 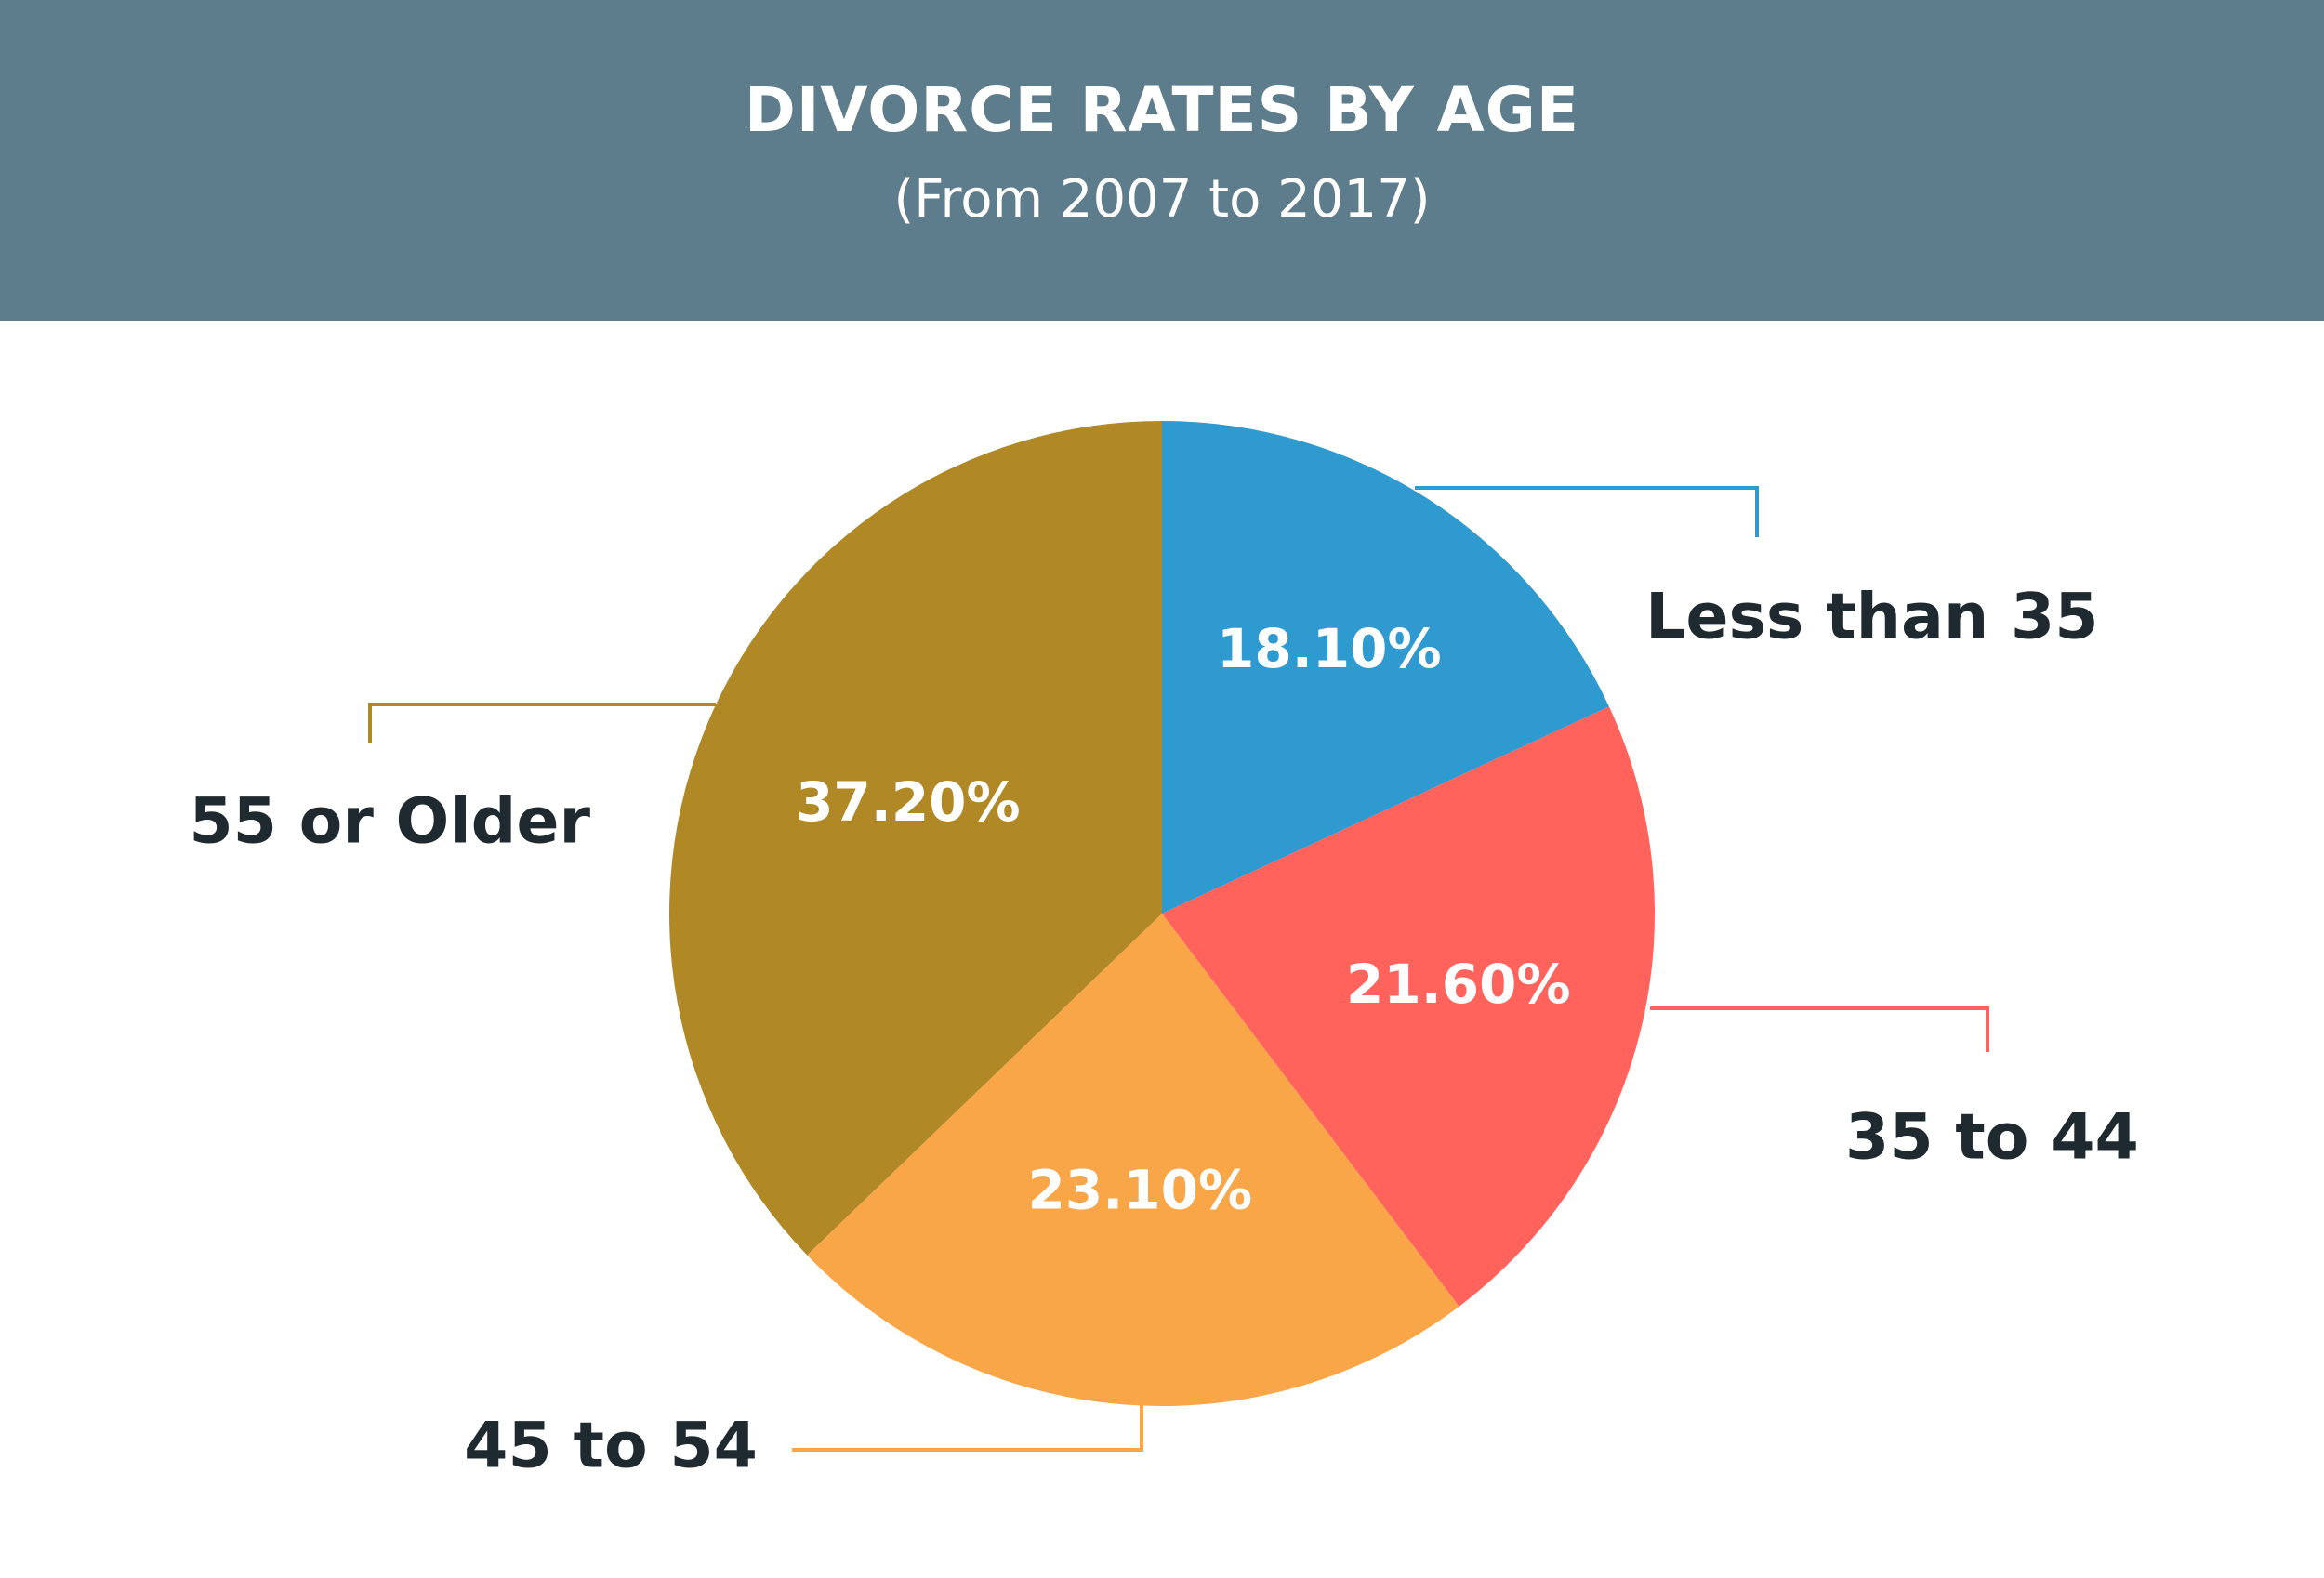 What do you see at coordinates (908, 802) in the screenshot?
I see `value-label-55-or-older: 37.20%` at bounding box center [908, 802].